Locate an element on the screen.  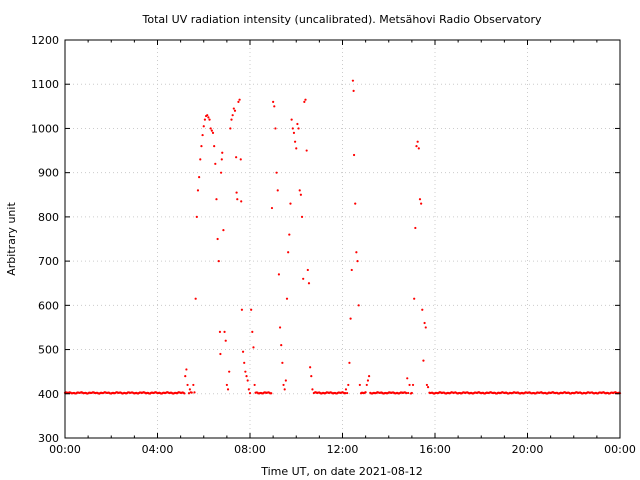
y-tick-label: 500 is located at coordinates (48, 350).